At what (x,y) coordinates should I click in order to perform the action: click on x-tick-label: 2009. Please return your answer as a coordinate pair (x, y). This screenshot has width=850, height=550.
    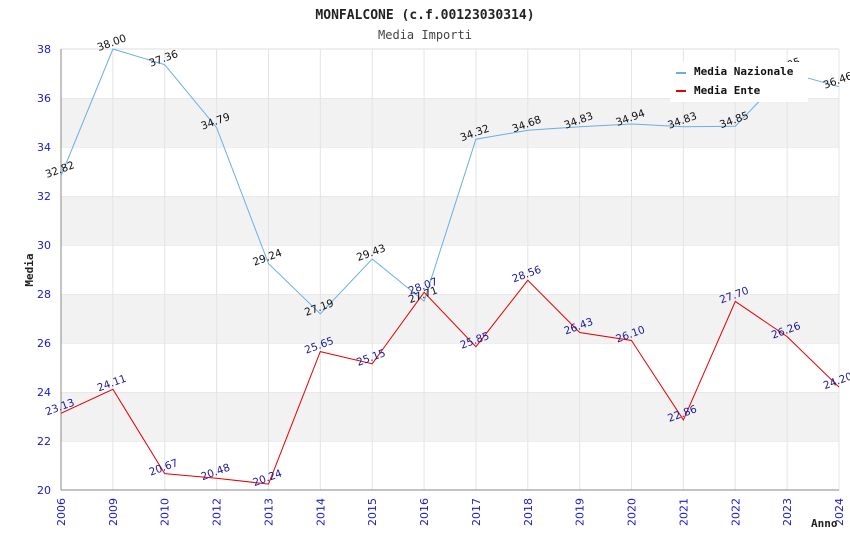
    Looking at the image, I should click on (113, 512).